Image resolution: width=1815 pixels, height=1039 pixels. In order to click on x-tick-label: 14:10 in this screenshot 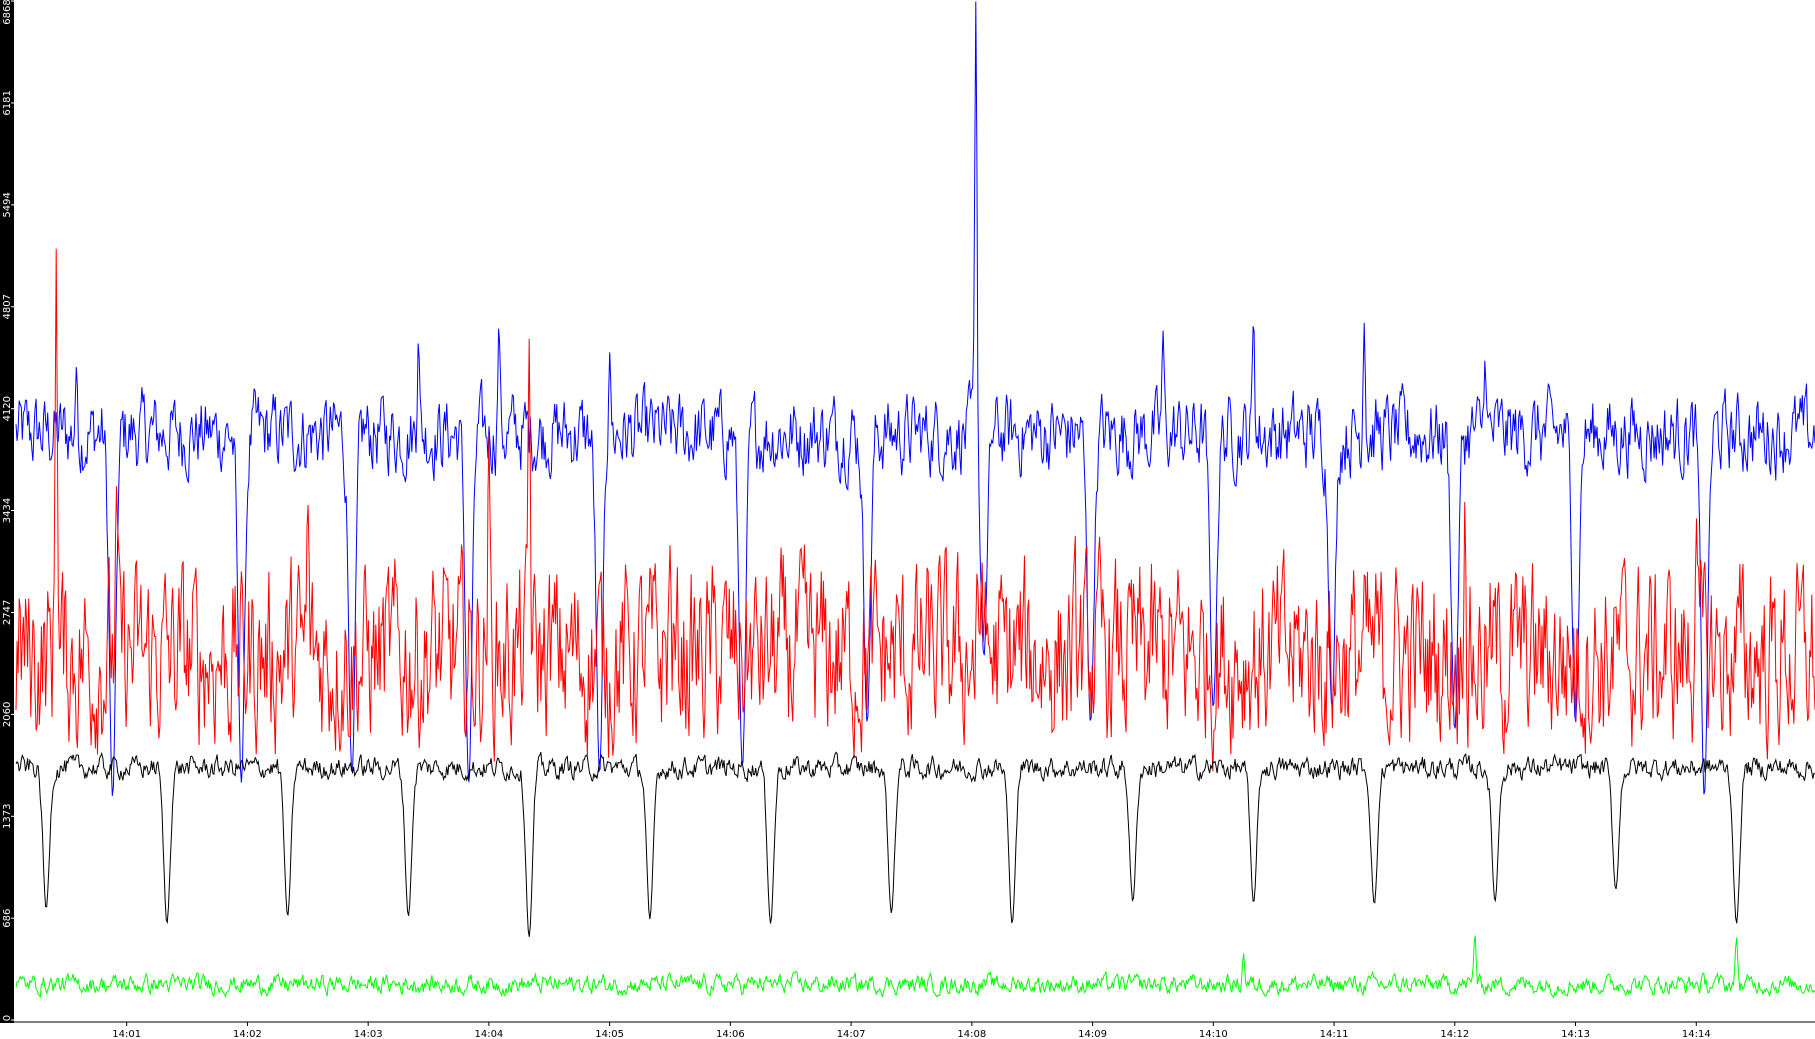, I will do `click(1213, 1034)`.